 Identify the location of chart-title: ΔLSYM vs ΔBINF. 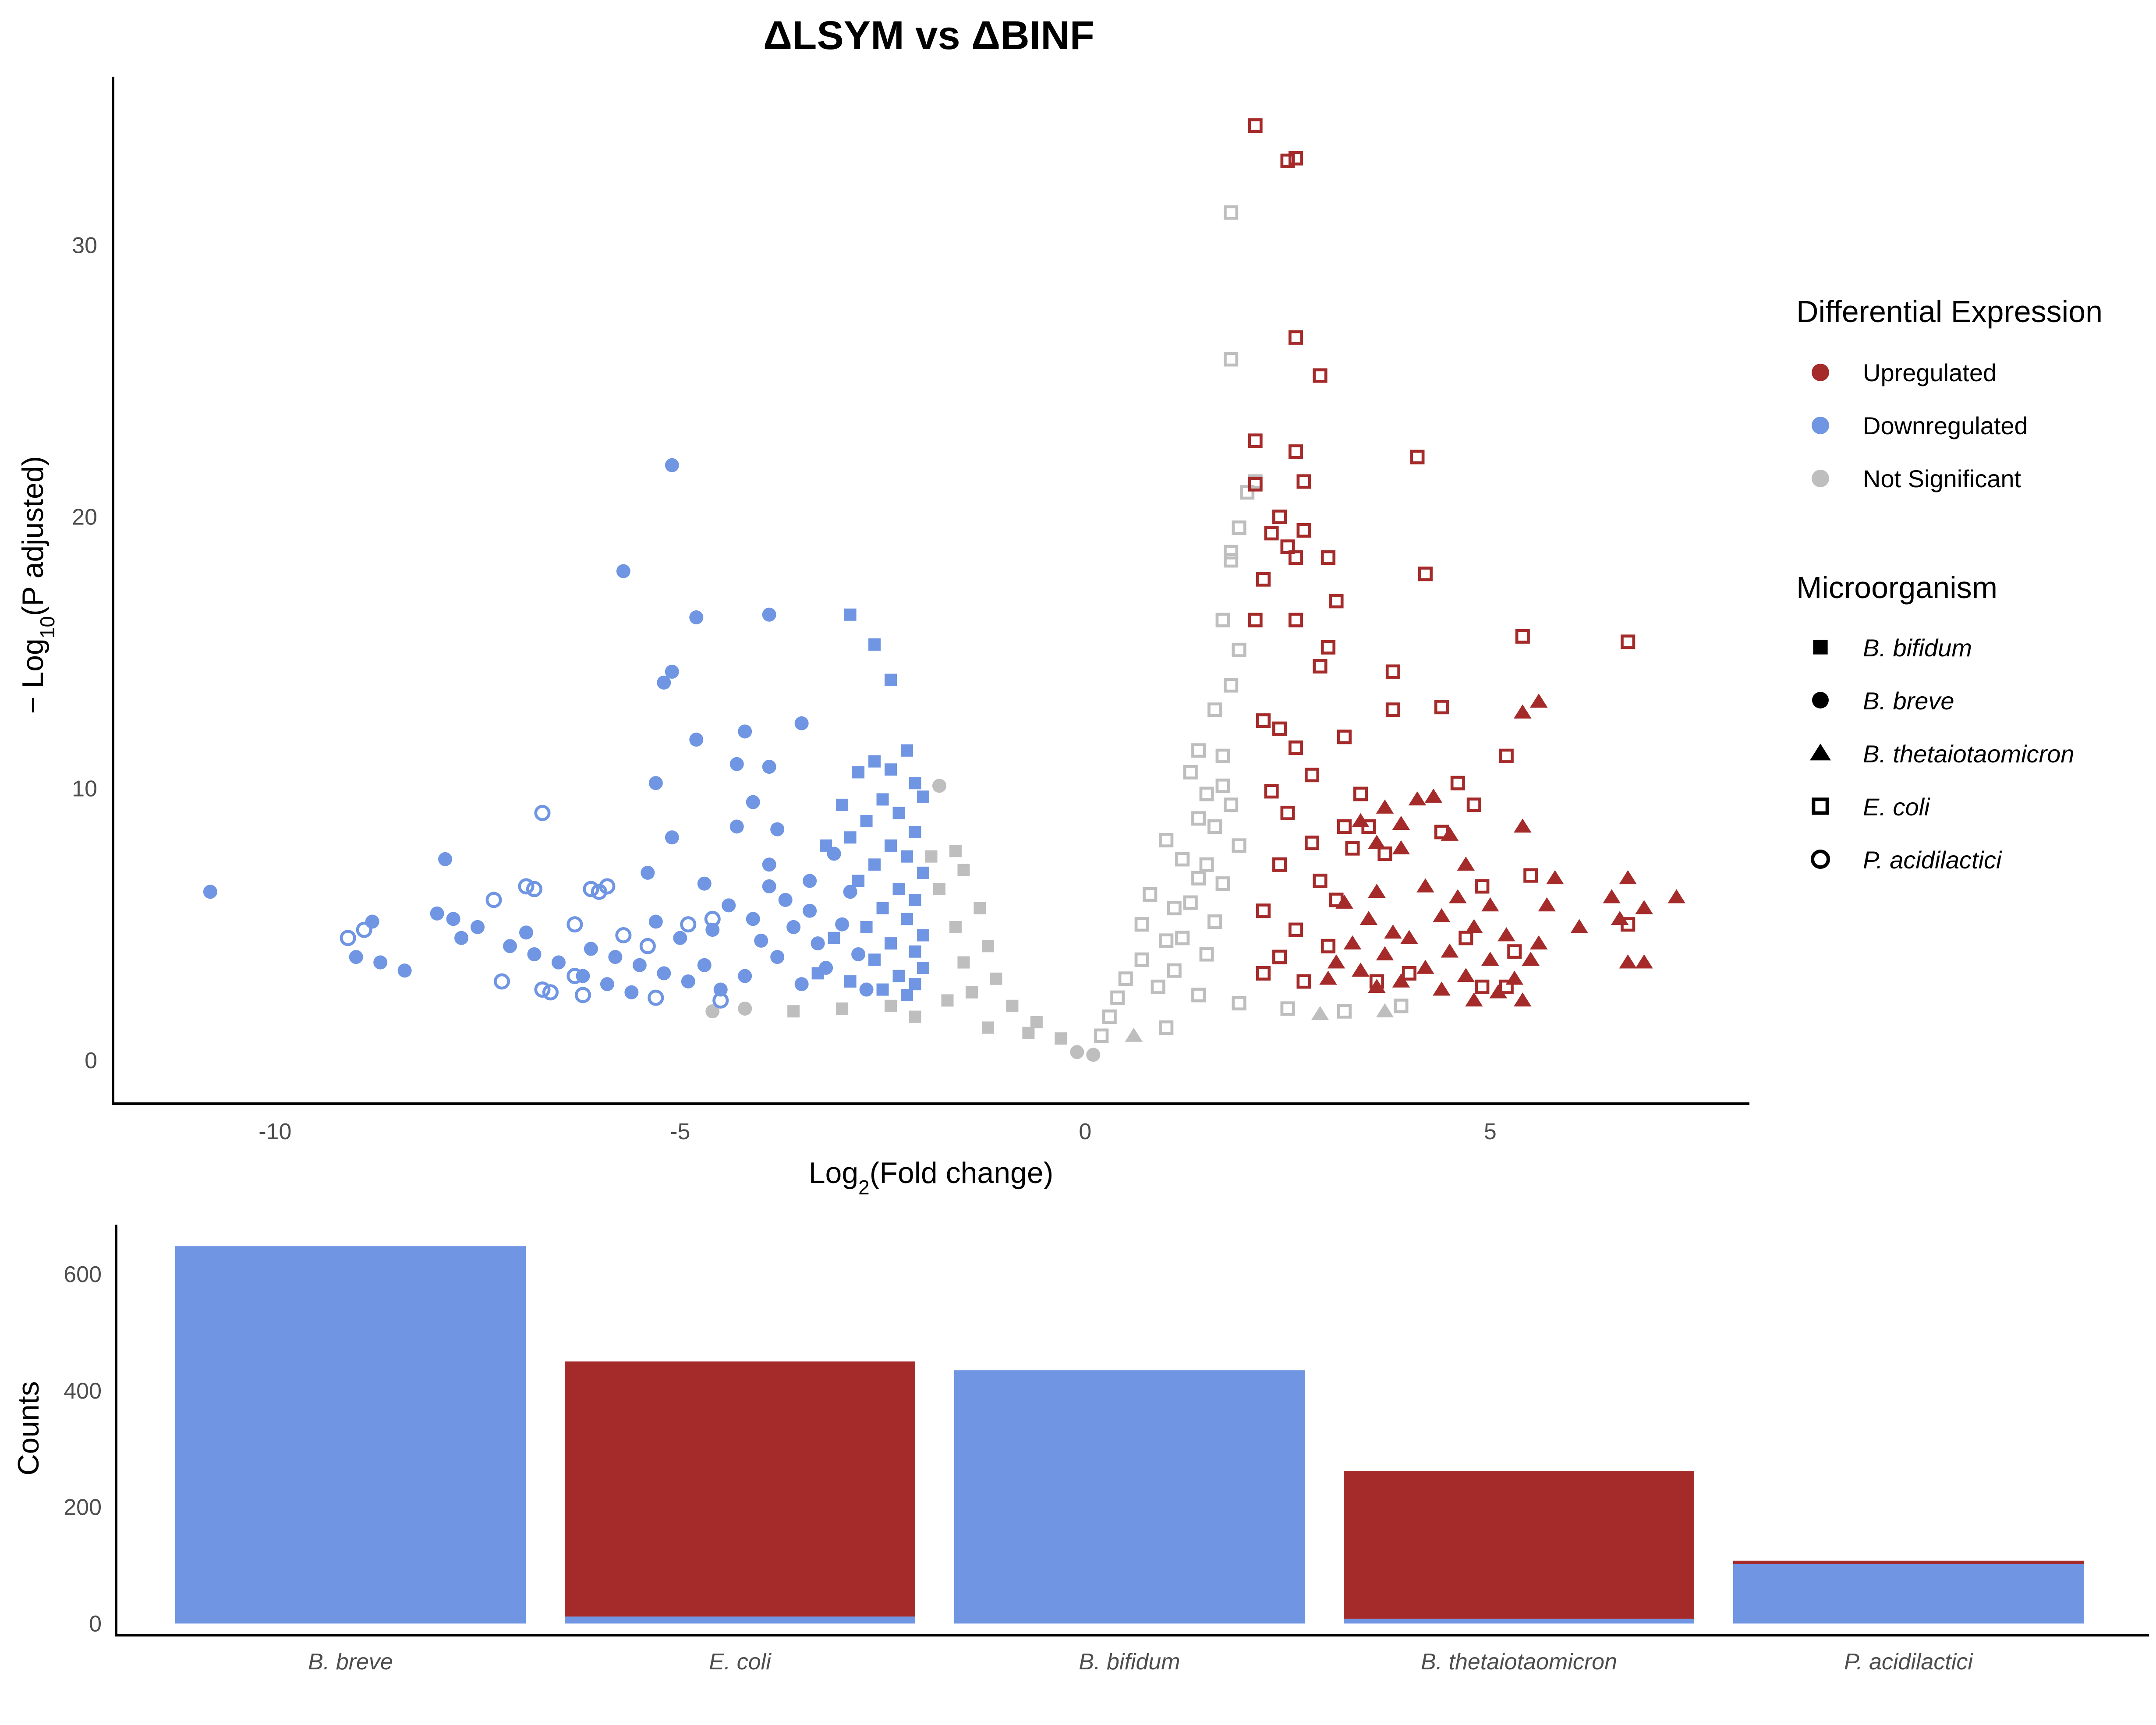
(928, 35).